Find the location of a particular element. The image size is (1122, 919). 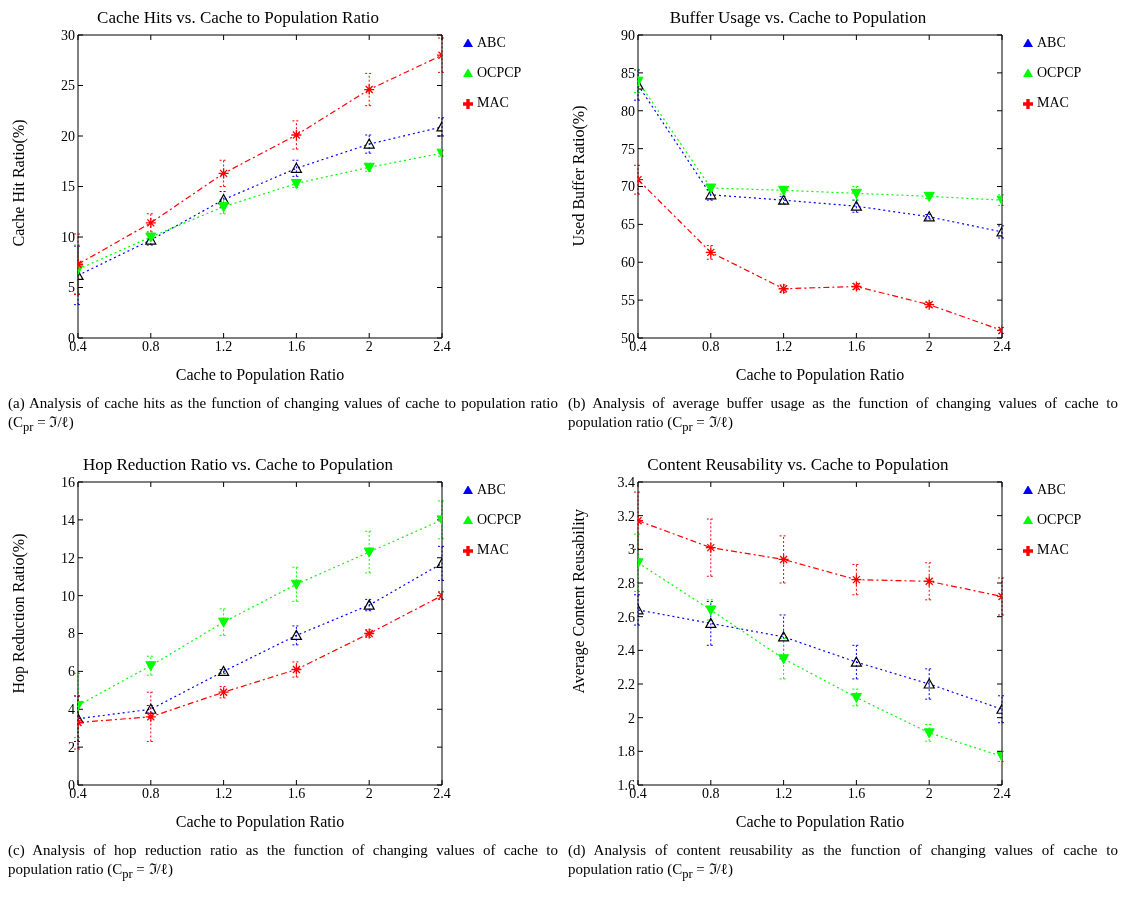

y-axis-title: Hop Reduction Ratio(%) is located at coordinates (18, 613).